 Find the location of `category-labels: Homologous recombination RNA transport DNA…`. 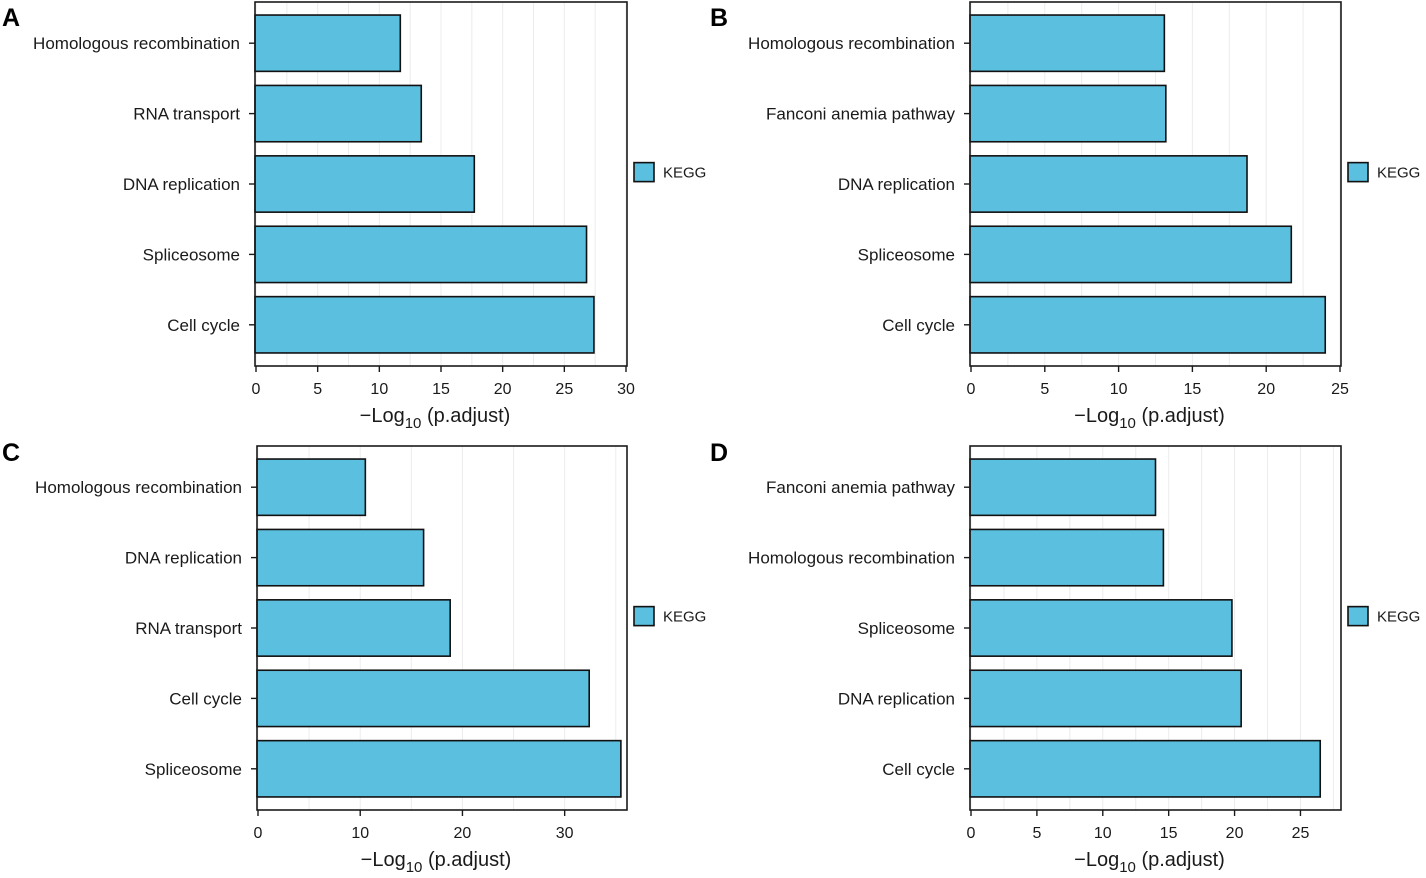

category-labels: Homologous recombination RNA transport DNA… is located at coordinates (144, 184).